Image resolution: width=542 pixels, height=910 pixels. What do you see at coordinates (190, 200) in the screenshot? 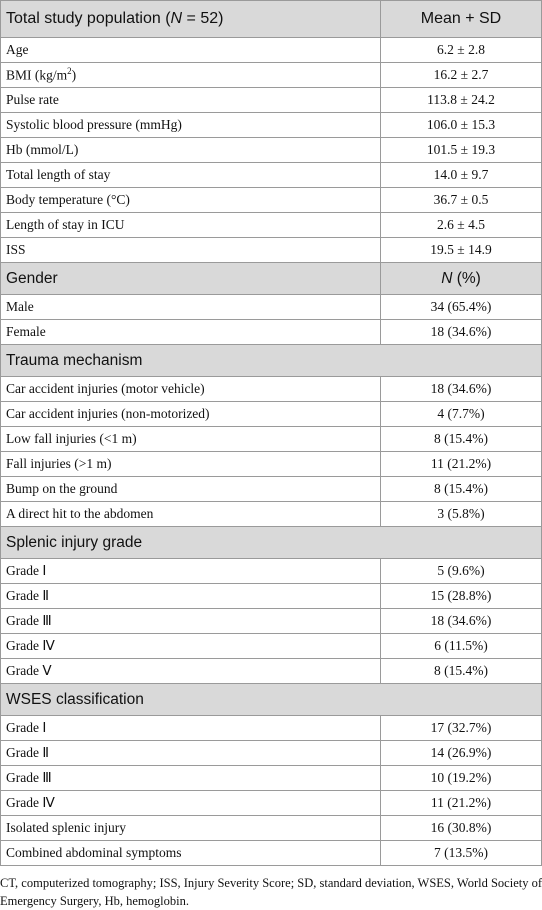
I see `row-label: Body temperature (°C)` at bounding box center [190, 200].